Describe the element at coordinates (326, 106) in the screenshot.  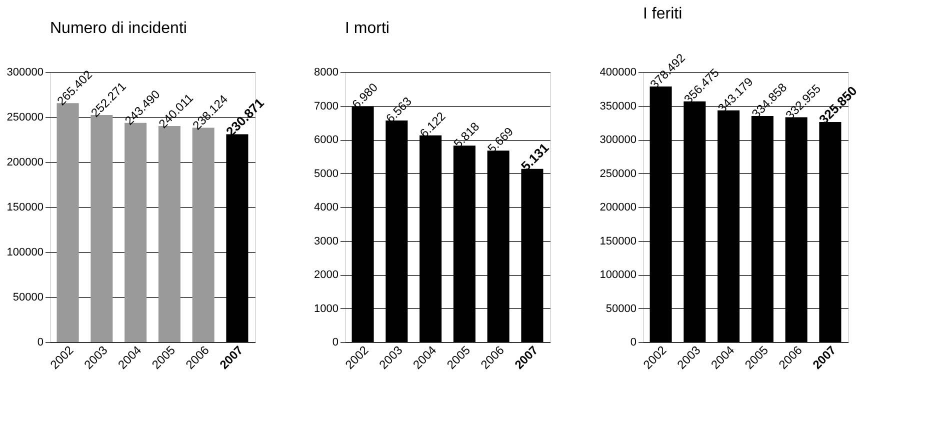
I see `y-tick-label: 7000` at that location.